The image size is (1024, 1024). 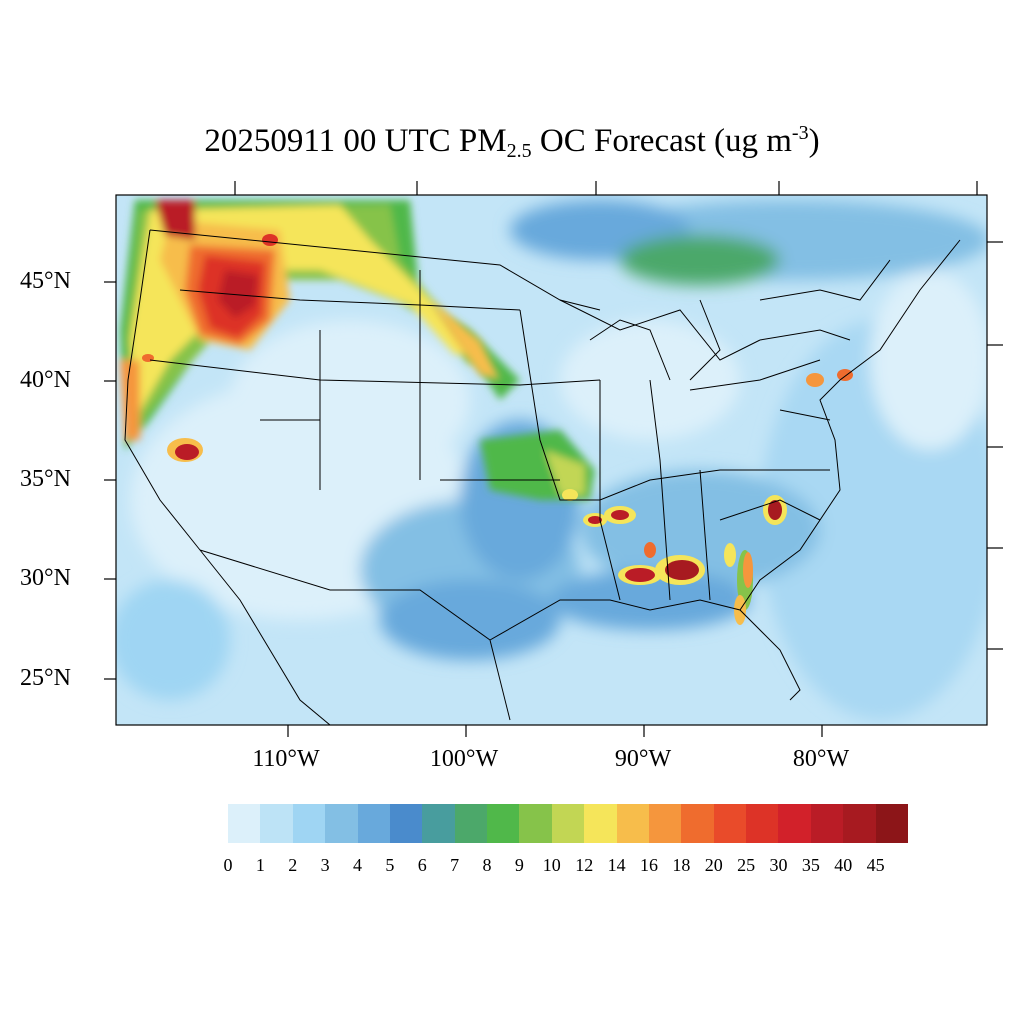 I want to click on colorbar-label: 14, so click(x=616, y=865).